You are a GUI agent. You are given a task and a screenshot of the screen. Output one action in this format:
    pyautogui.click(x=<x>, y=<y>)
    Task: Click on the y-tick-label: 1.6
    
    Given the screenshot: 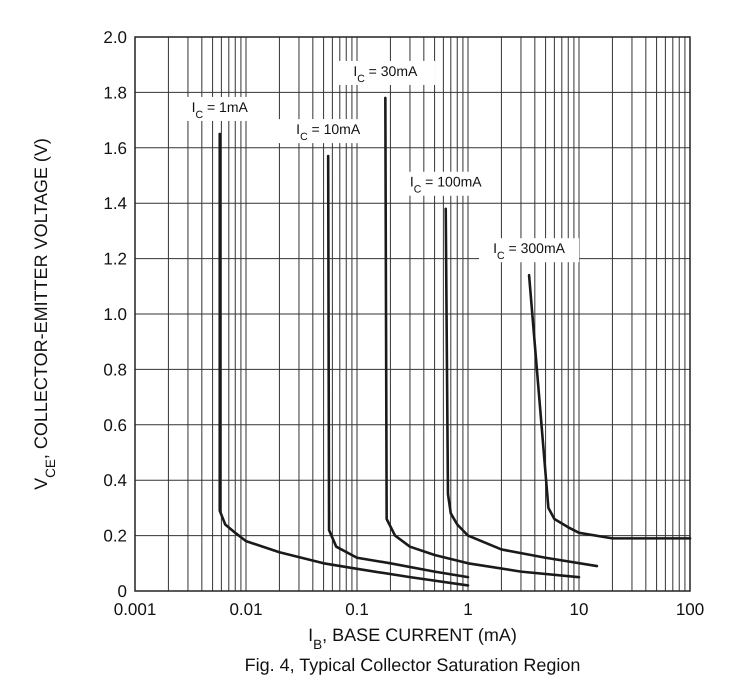 What is the action you would take?
    pyautogui.click(x=115, y=148)
    